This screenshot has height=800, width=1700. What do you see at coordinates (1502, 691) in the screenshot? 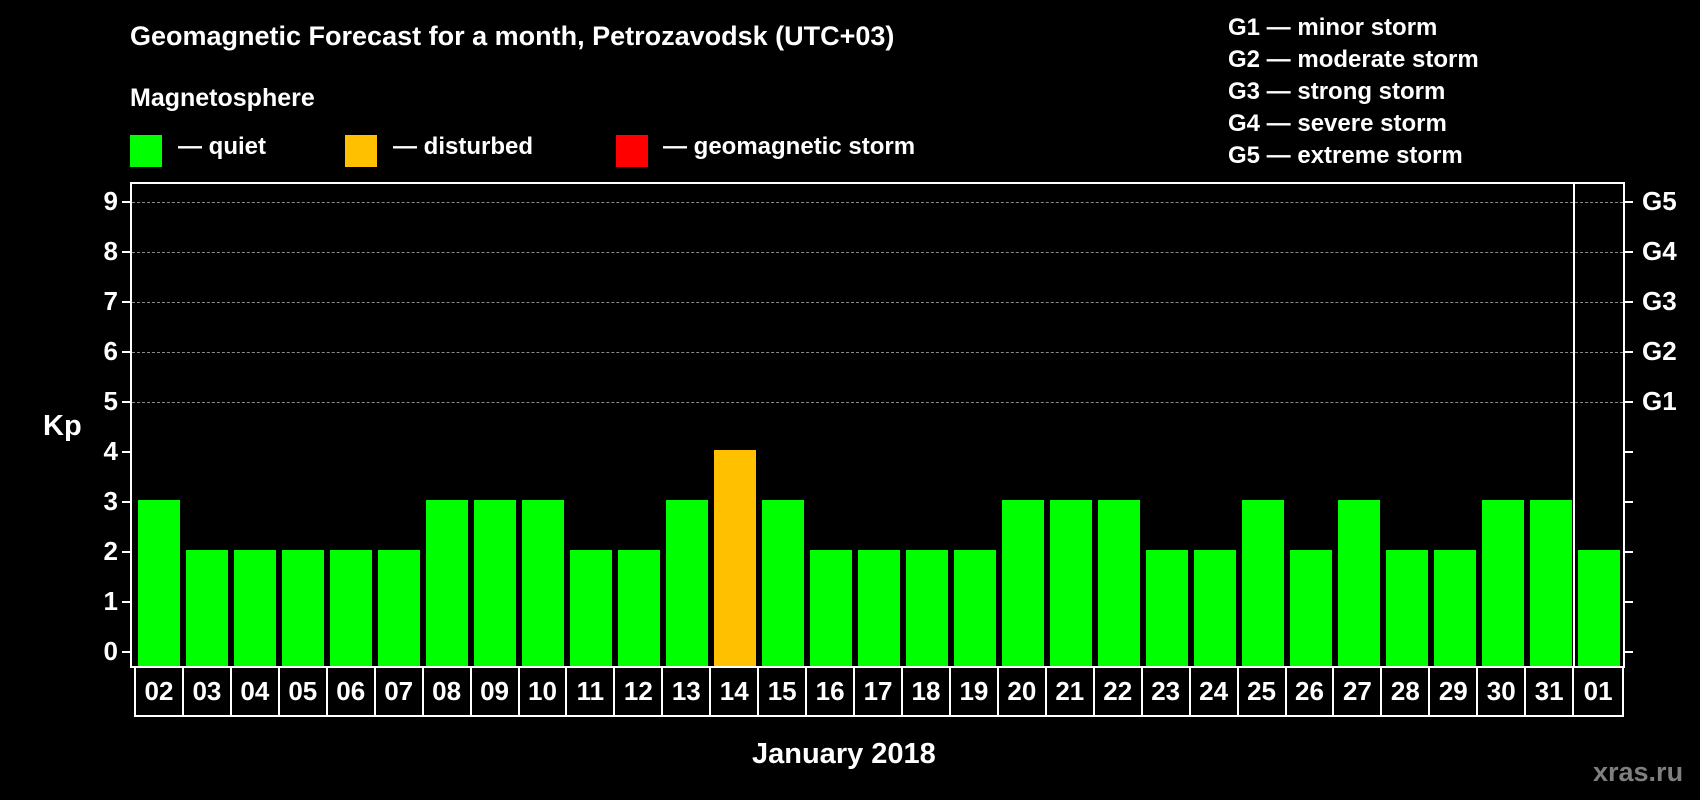
I see `date-label: 30` at bounding box center [1502, 691].